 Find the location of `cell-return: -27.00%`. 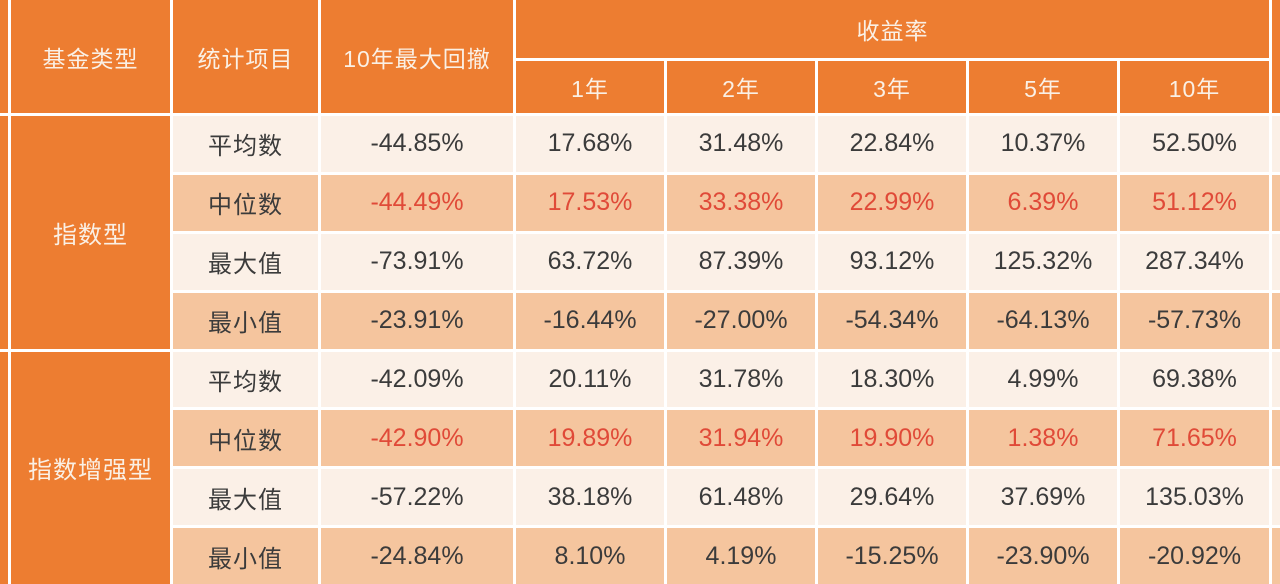

cell-return: -27.00% is located at coordinates (741, 320).